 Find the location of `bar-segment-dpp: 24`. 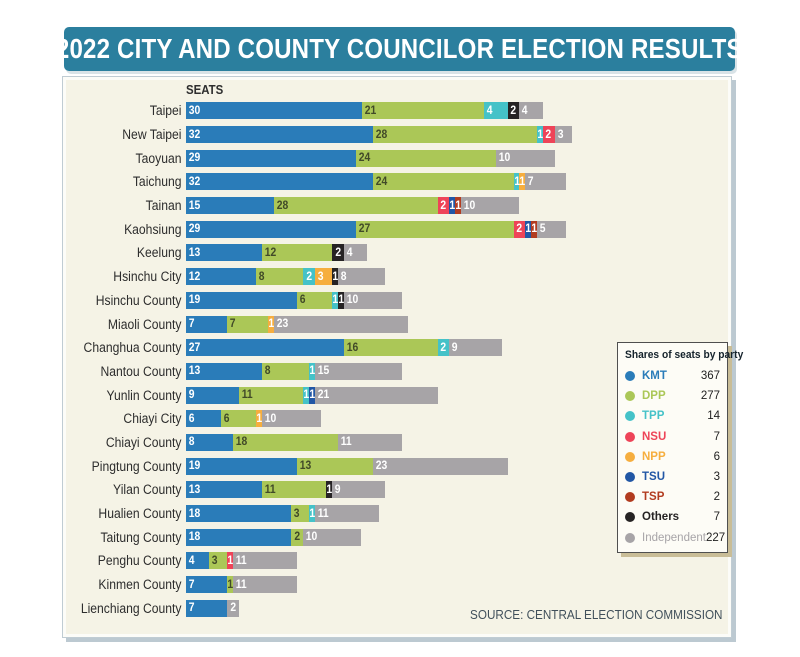

bar-segment-dpp: 24 is located at coordinates (426, 158).